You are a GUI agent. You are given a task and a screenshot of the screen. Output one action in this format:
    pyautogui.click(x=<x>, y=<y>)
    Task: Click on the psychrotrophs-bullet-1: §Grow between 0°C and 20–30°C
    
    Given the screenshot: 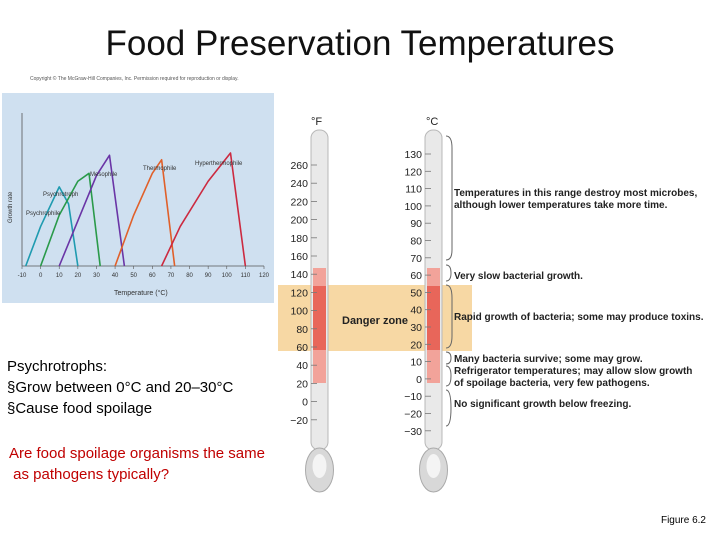 What is the action you would take?
    pyautogui.click(x=120, y=387)
    